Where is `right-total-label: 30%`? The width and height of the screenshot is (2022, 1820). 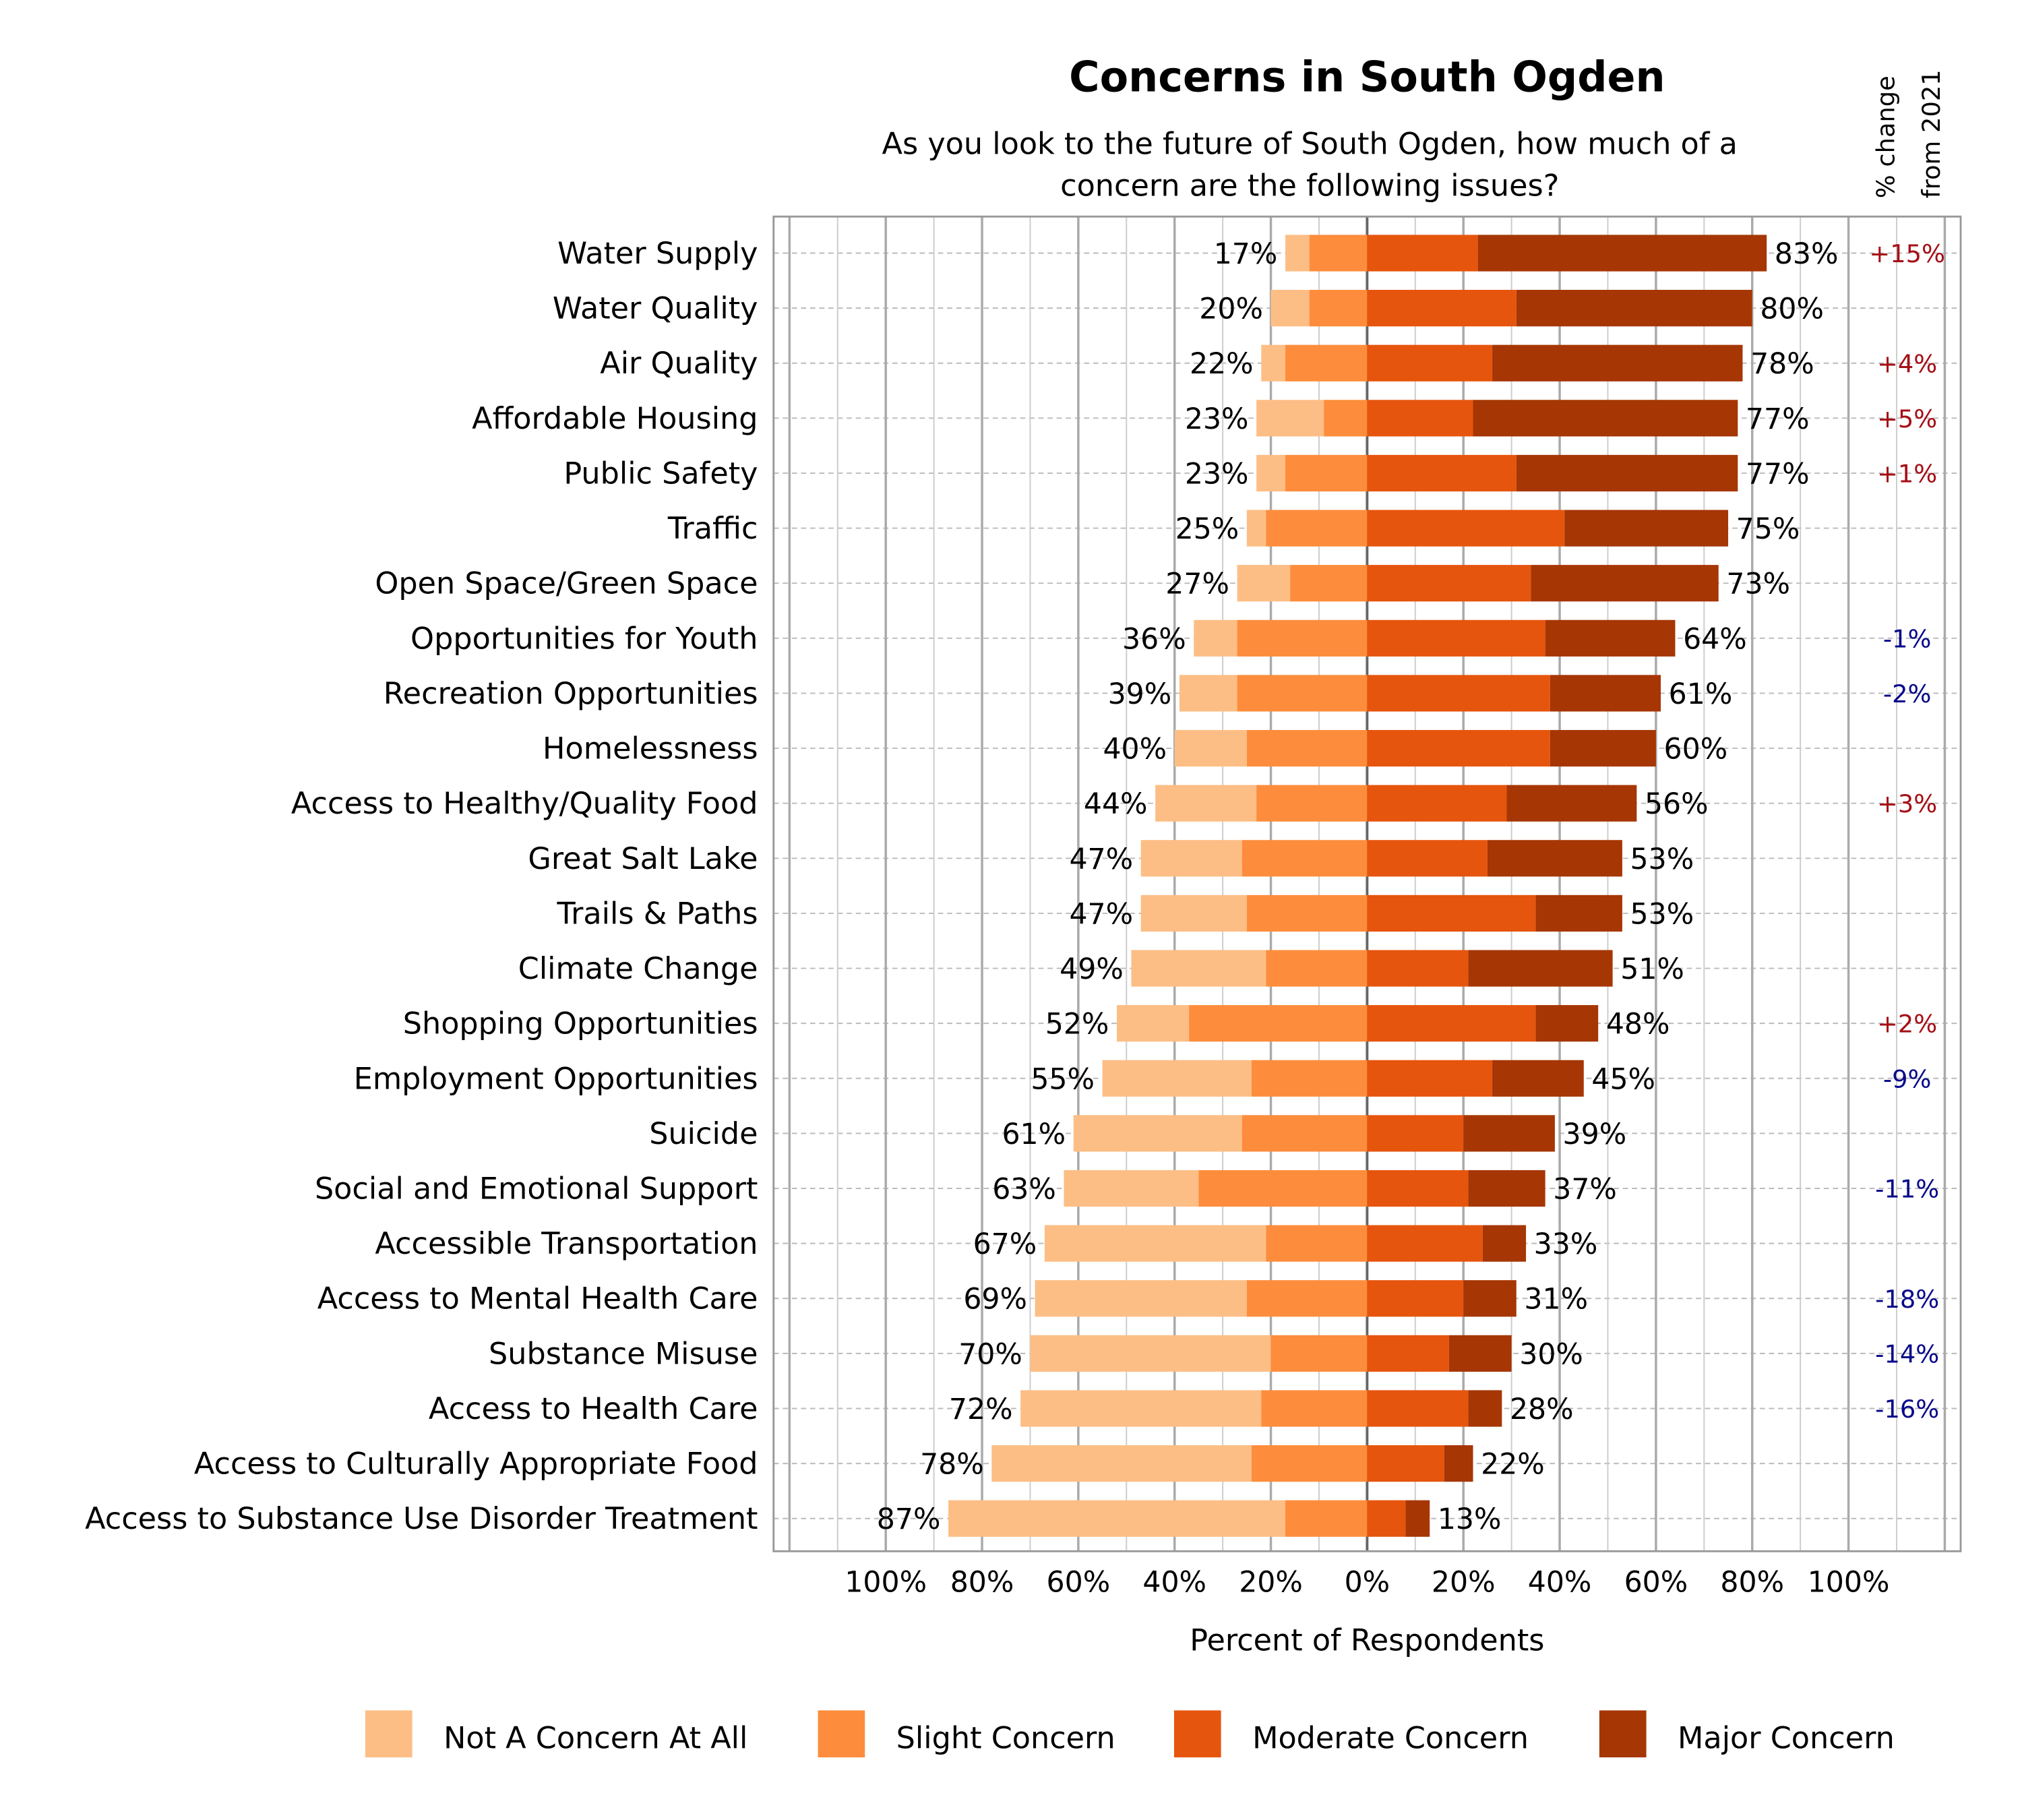 right-total-label: 30% is located at coordinates (1551, 1354).